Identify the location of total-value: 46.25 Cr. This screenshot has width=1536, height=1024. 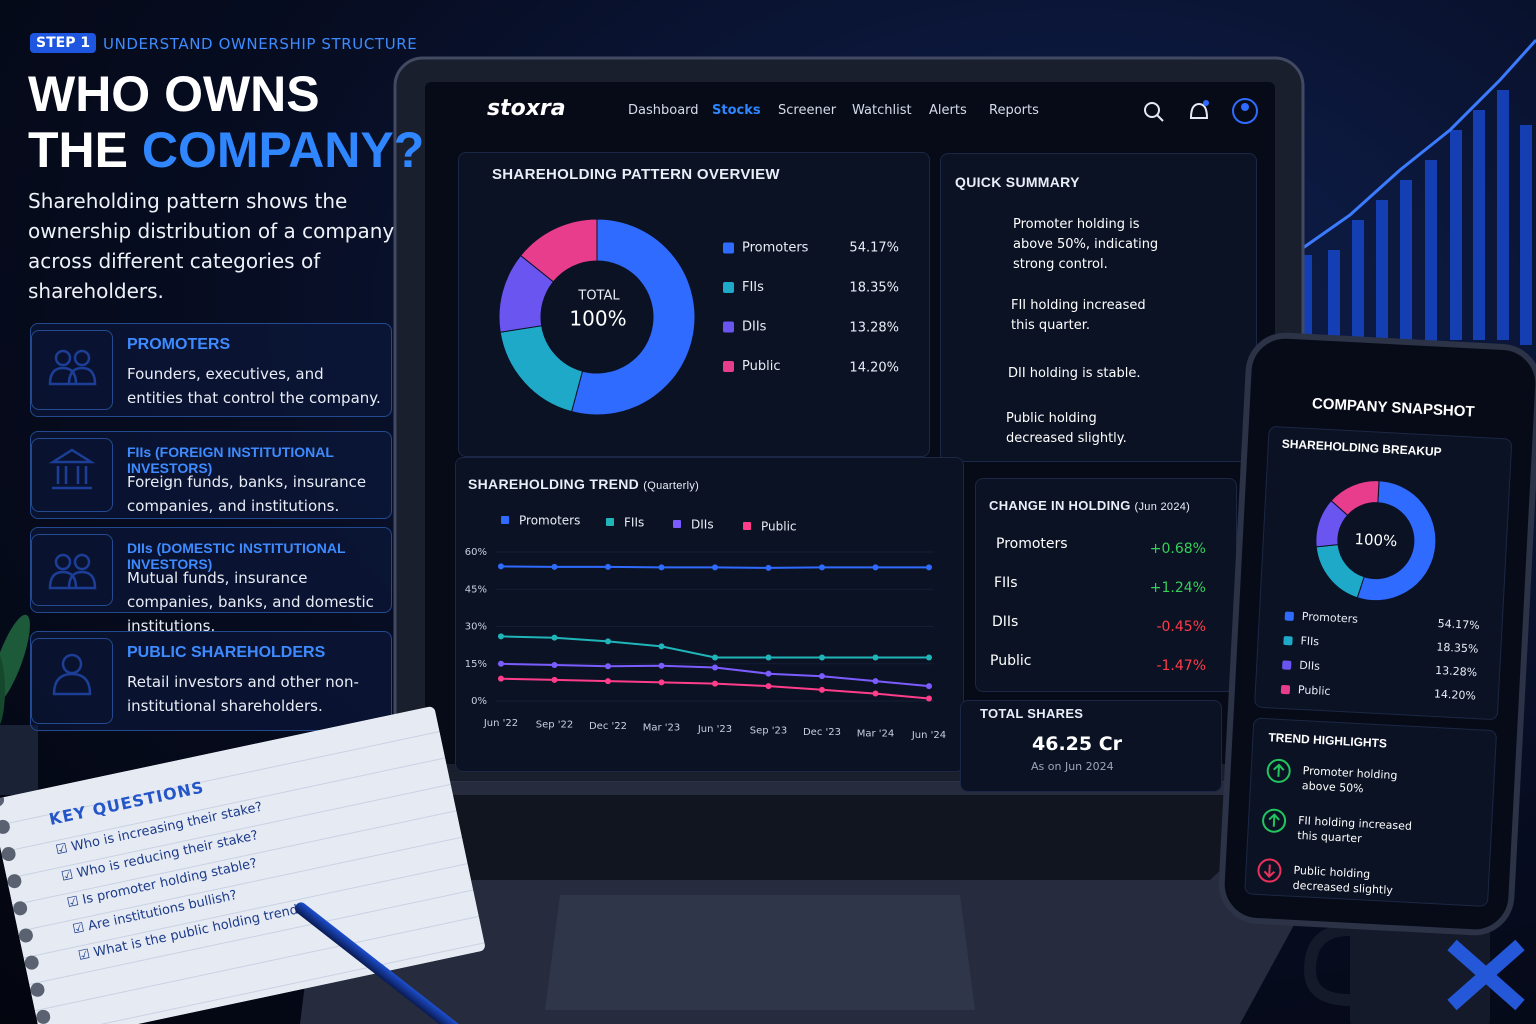
(1077, 744).